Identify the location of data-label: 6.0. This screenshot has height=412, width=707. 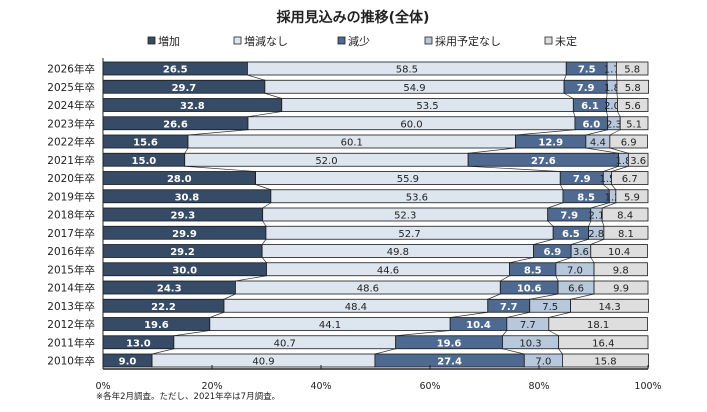
(591, 124).